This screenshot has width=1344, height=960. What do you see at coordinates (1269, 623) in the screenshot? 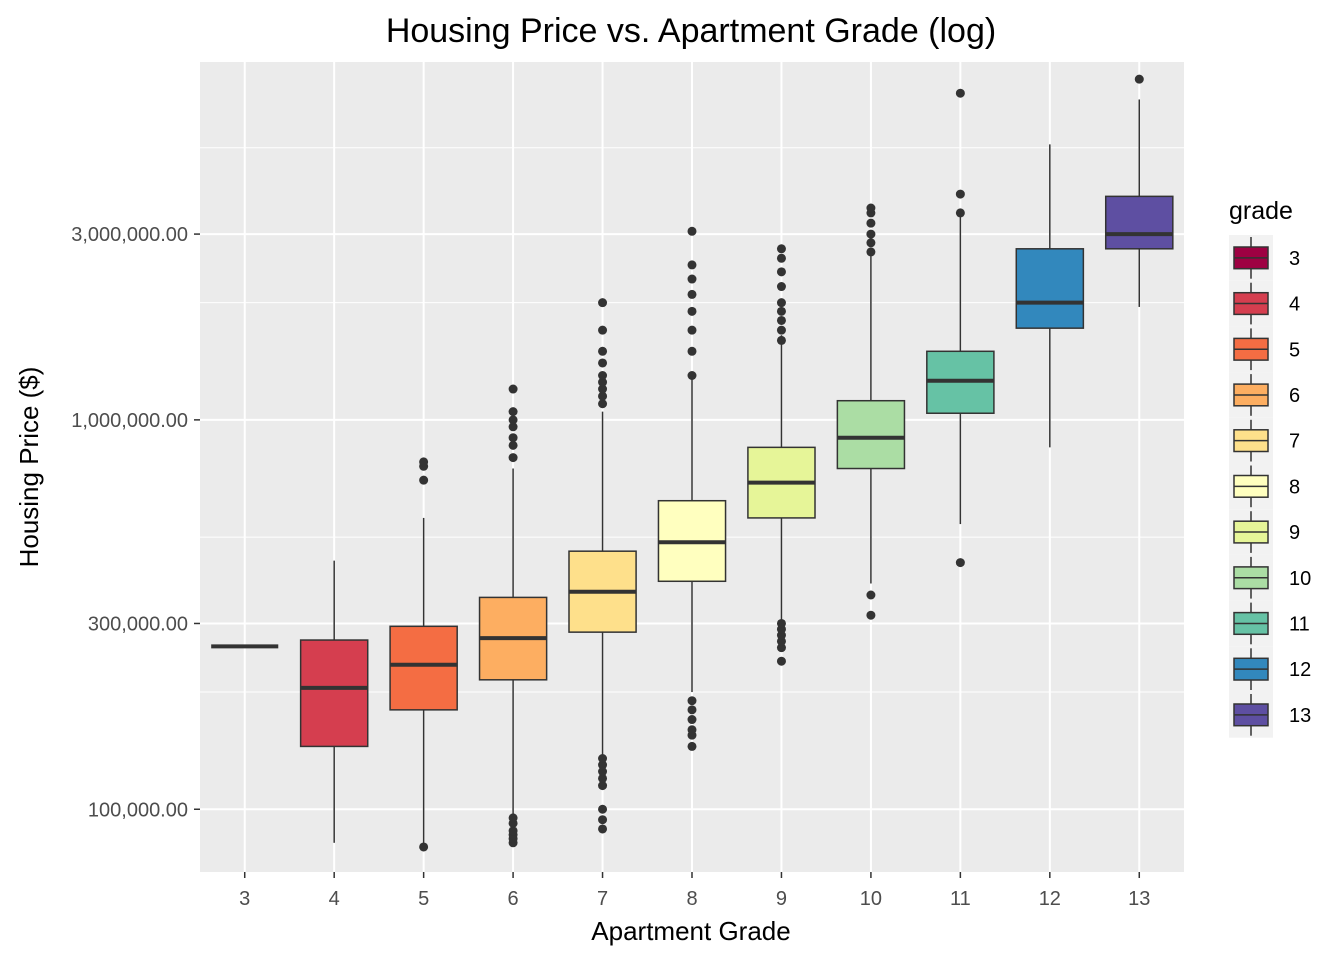
I see `legend-item-11: 11` at bounding box center [1269, 623].